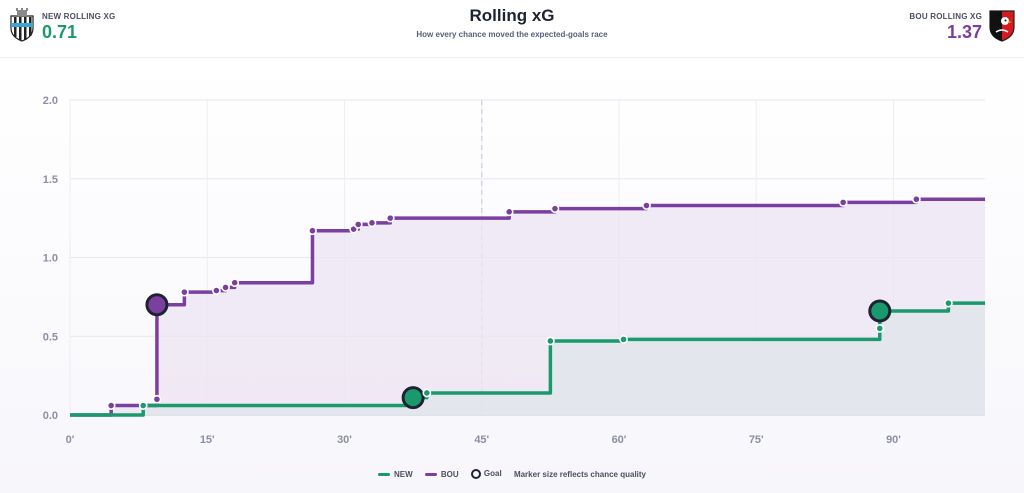  I want to click on legend-home: NEW, so click(395, 474).